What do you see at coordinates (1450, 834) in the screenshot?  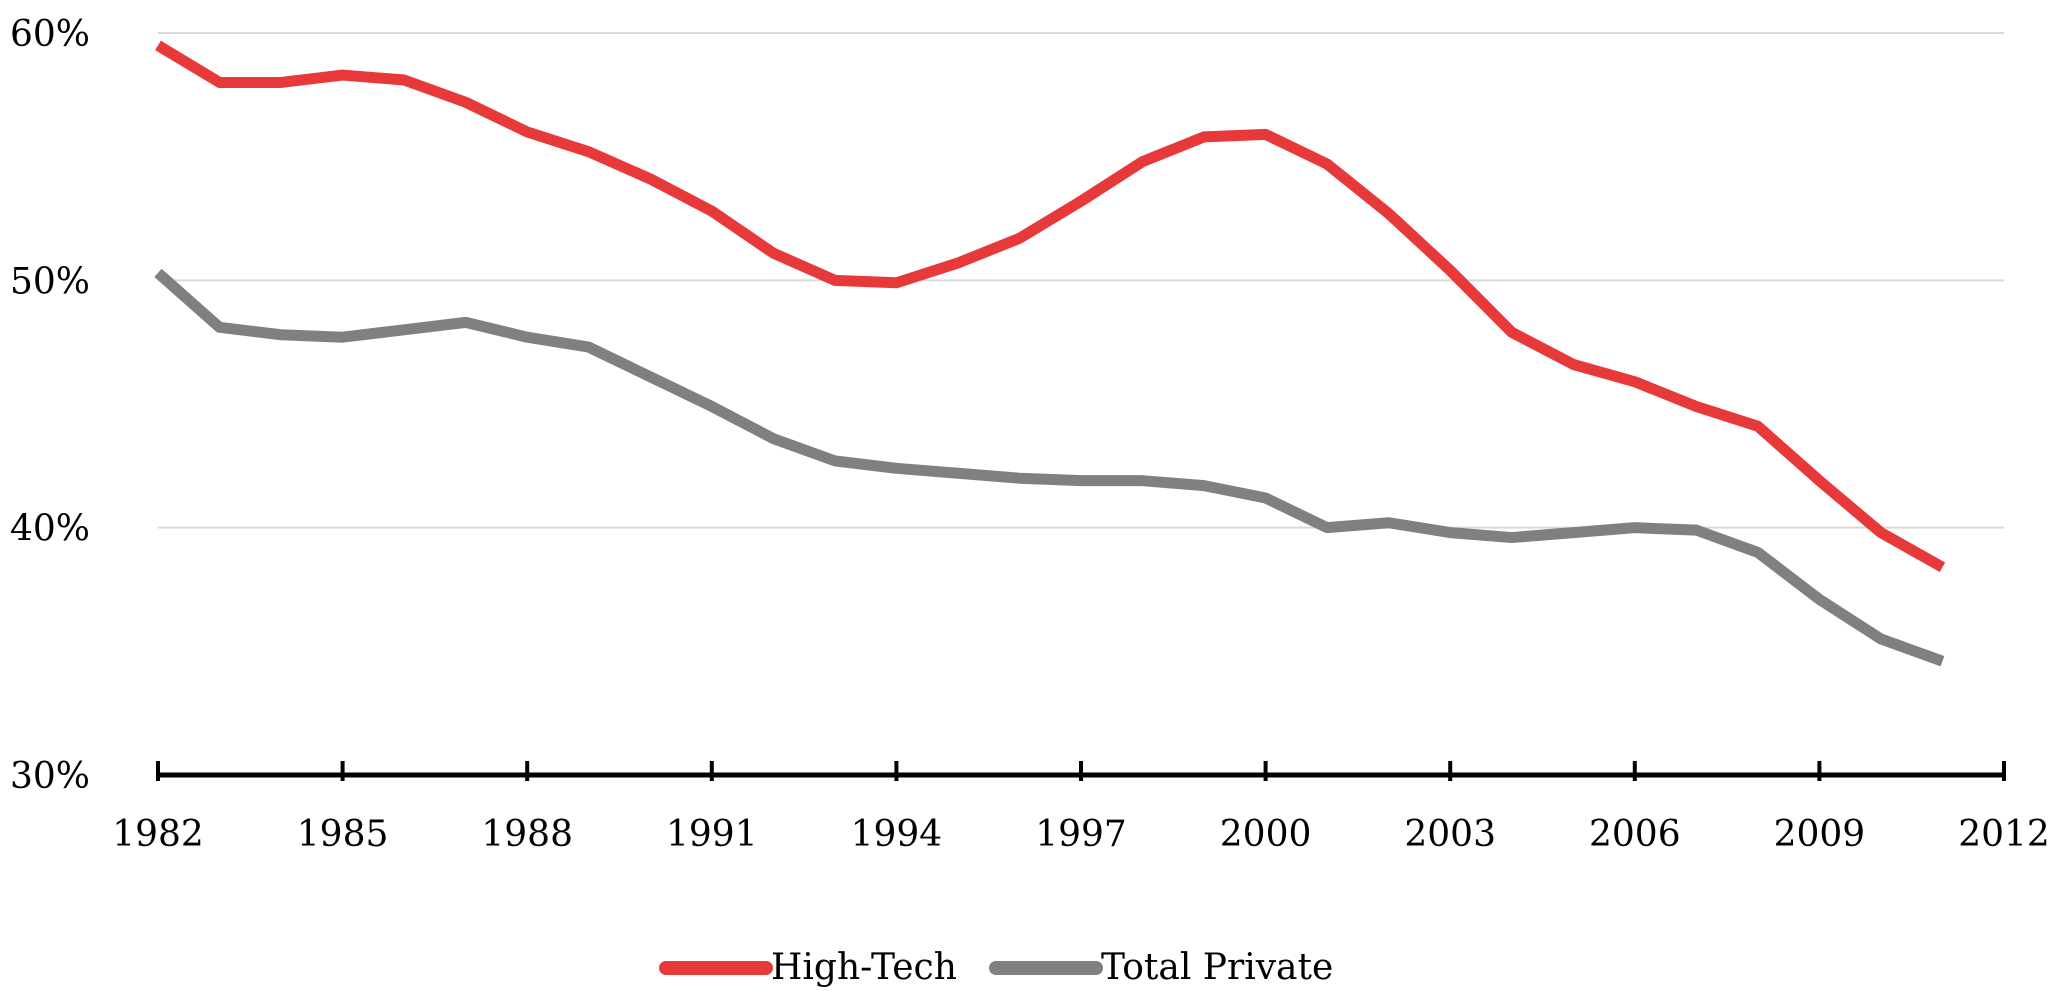 I see `x-tick-label: 2003` at bounding box center [1450, 834].